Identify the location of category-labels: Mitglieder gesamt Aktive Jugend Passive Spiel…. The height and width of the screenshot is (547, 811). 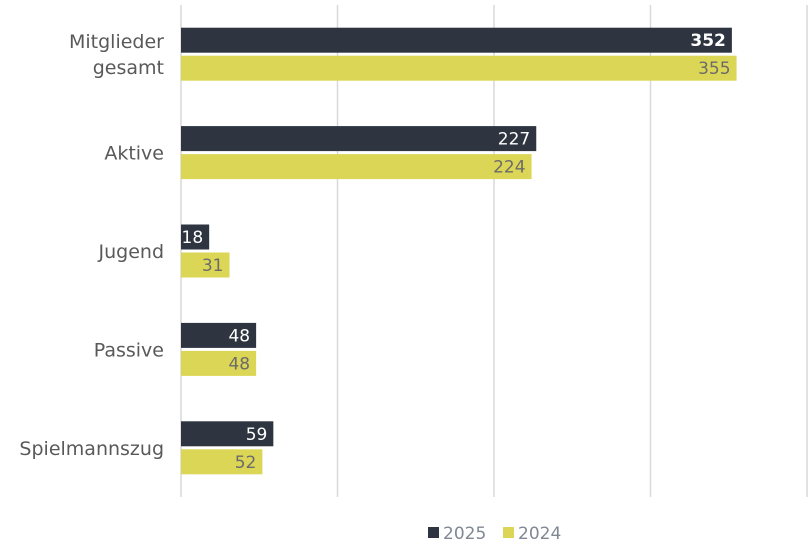
(91, 245).